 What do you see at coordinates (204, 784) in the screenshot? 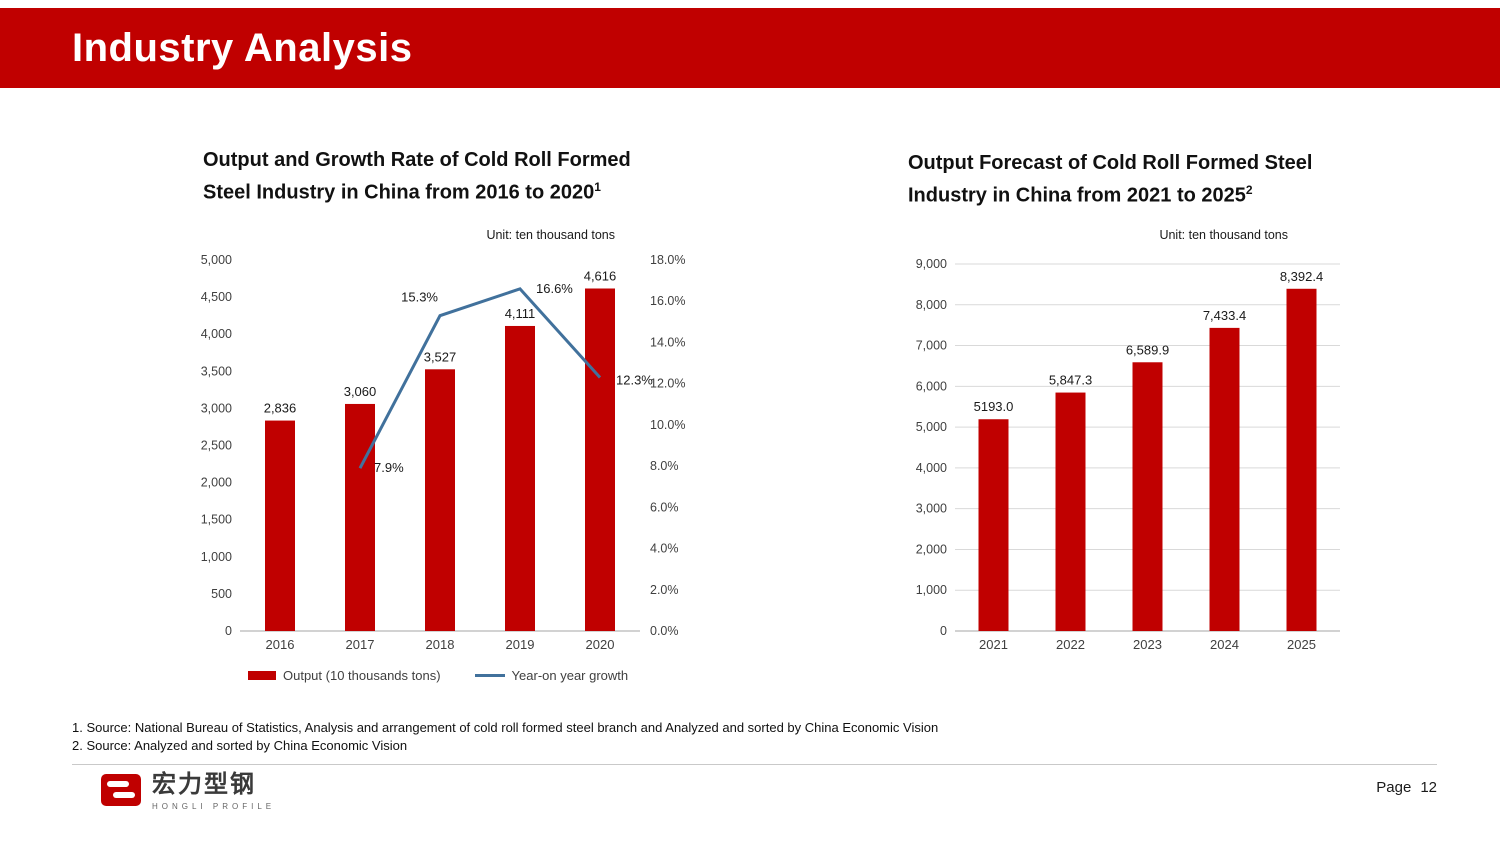
I see `logo-chinese-name: 宏力型钢` at bounding box center [204, 784].